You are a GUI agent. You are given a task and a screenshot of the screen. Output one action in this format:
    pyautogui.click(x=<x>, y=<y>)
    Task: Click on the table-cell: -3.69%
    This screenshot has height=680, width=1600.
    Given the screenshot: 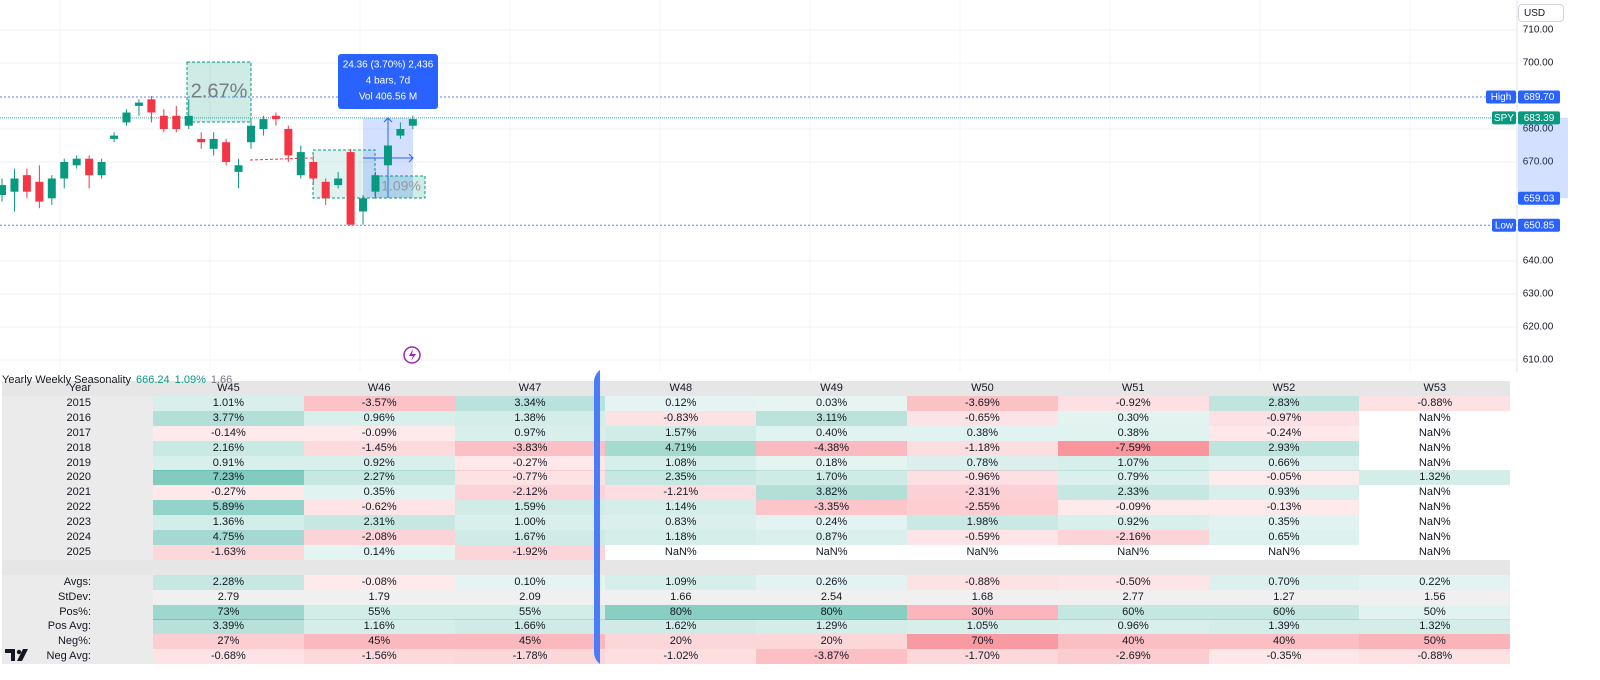 What is the action you would take?
    pyautogui.click(x=982, y=403)
    